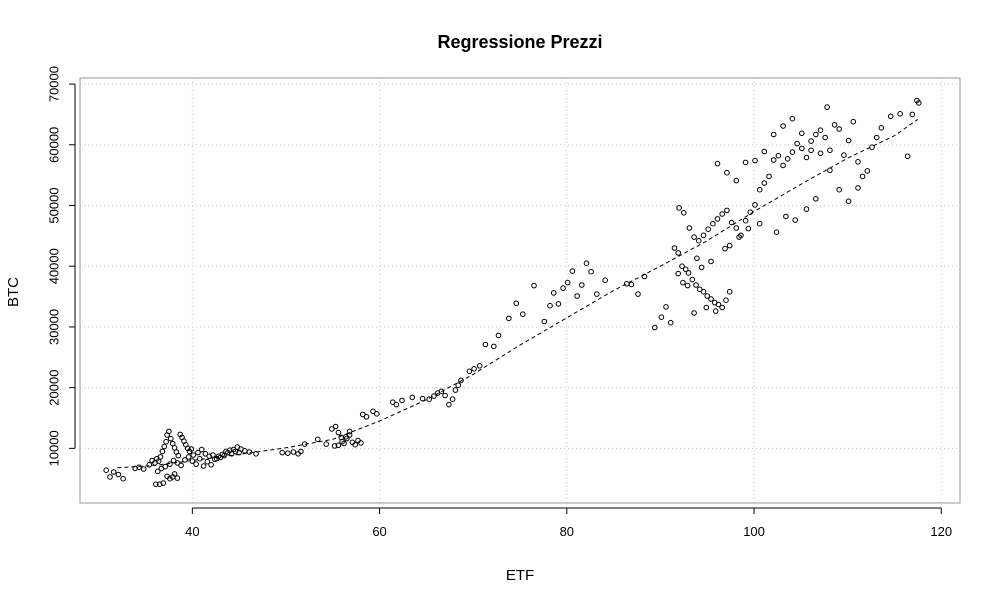 Image resolution: width=1001 pixels, height=602 pixels. Describe the element at coordinates (53, 388) in the screenshot. I see `y-tick-label: 20000` at that location.